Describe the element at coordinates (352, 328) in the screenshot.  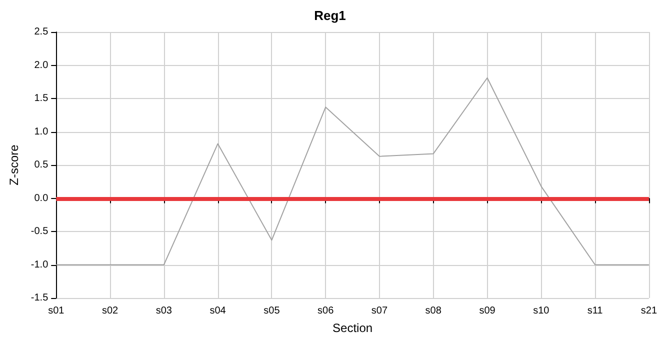
I see `x-axis-title: Section` at that location.